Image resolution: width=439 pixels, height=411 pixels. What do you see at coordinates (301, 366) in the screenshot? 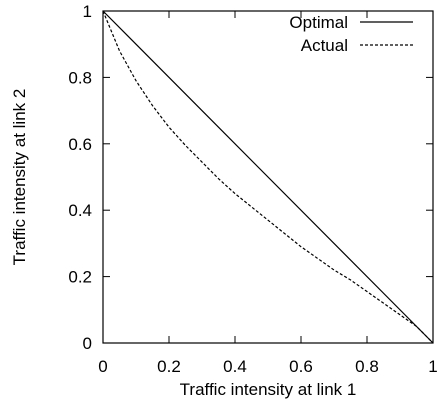
I see `x-tick-label: 0.6` at bounding box center [301, 366].